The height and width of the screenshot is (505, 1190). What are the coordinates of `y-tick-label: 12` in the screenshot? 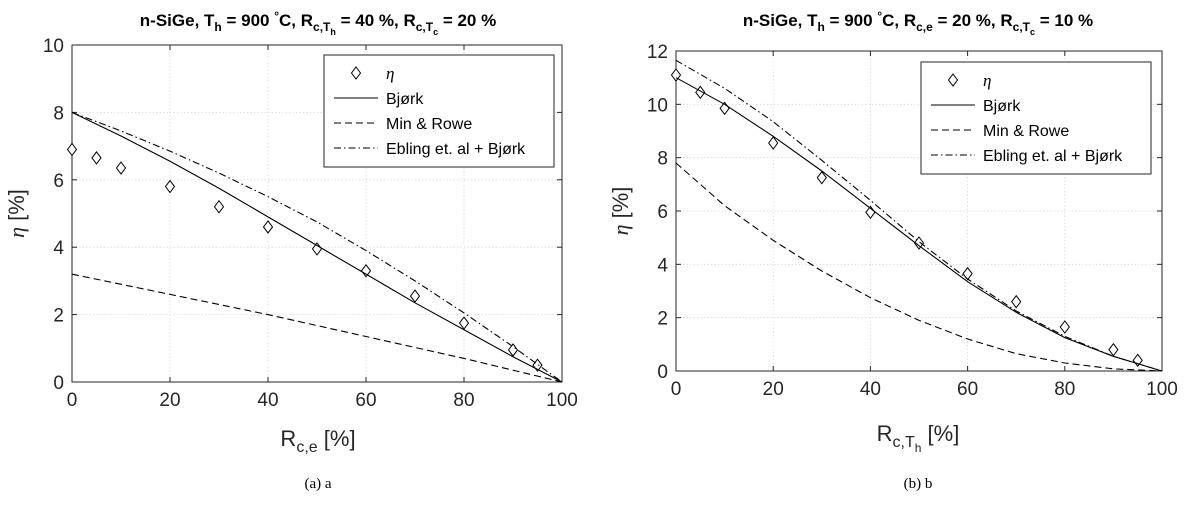 It's located at (657, 52).